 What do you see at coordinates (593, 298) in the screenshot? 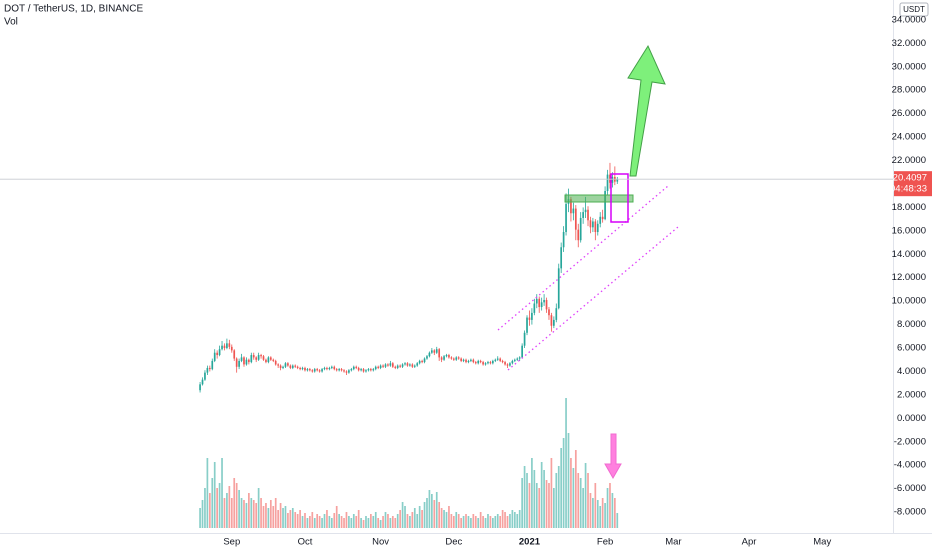
I see `channel-lower` at bounding box center [593, 298].